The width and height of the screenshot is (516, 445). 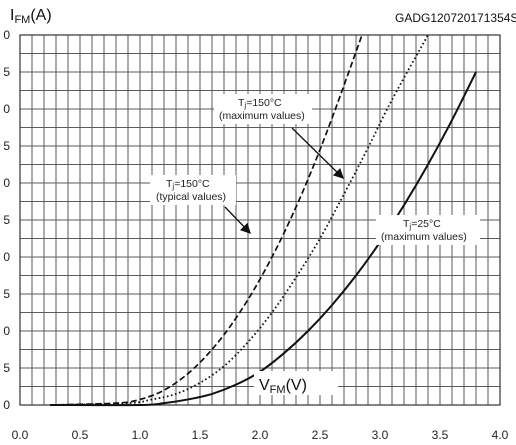 What do you see at coordinates (191, 197) in the screenshot?
I see `annotation-2-note: (typical values)` at bounding box center [191, 197].